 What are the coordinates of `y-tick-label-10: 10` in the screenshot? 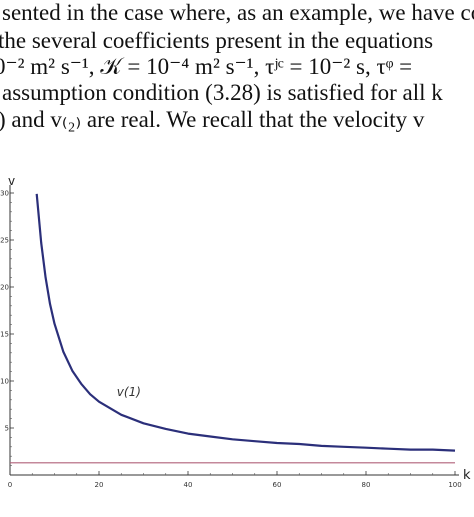 It's located at (4, 382).